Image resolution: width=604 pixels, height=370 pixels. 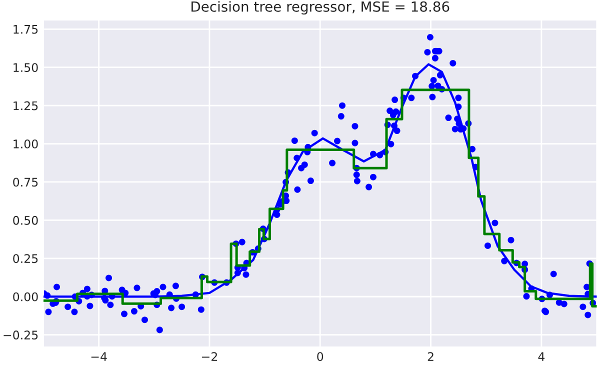 What do you see at coordinates (321, 8) in the screenshot?
I see `chart-title: Decision tree regressor, MSE = 18.86` at bounding box center [321, 8].